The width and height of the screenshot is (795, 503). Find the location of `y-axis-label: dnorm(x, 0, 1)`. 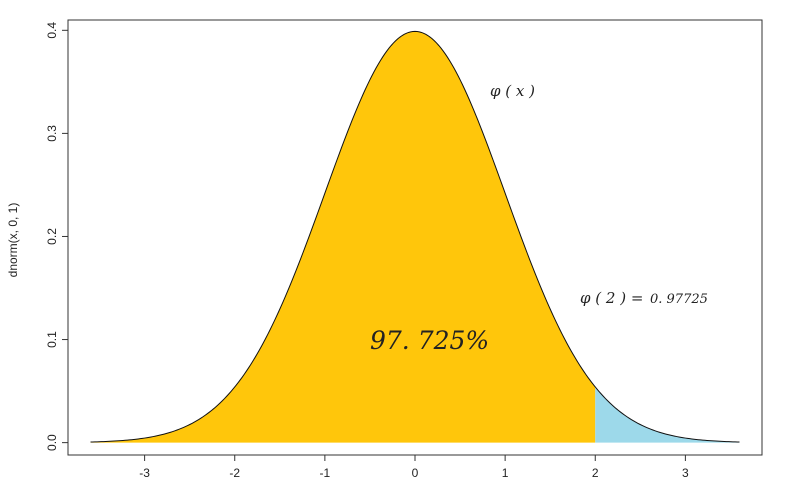

y-axis-label: dnorm(x, 0, 1) is located at coordinates (13, 240).